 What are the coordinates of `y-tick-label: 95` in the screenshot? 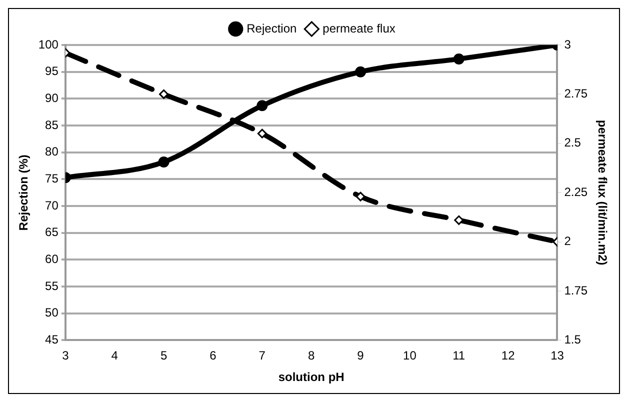 It's located at (52, 71).